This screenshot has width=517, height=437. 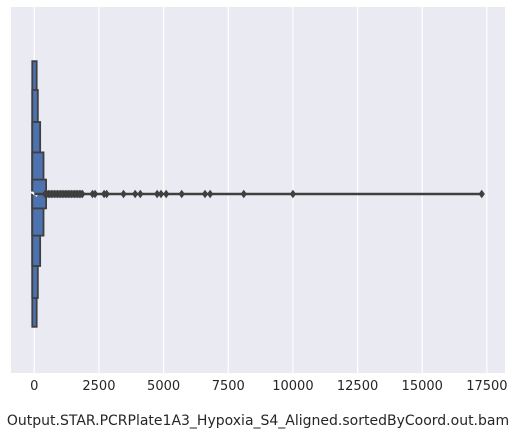 I want to click on x-tick-label-17500: 17500, so click(x=486, y=386).